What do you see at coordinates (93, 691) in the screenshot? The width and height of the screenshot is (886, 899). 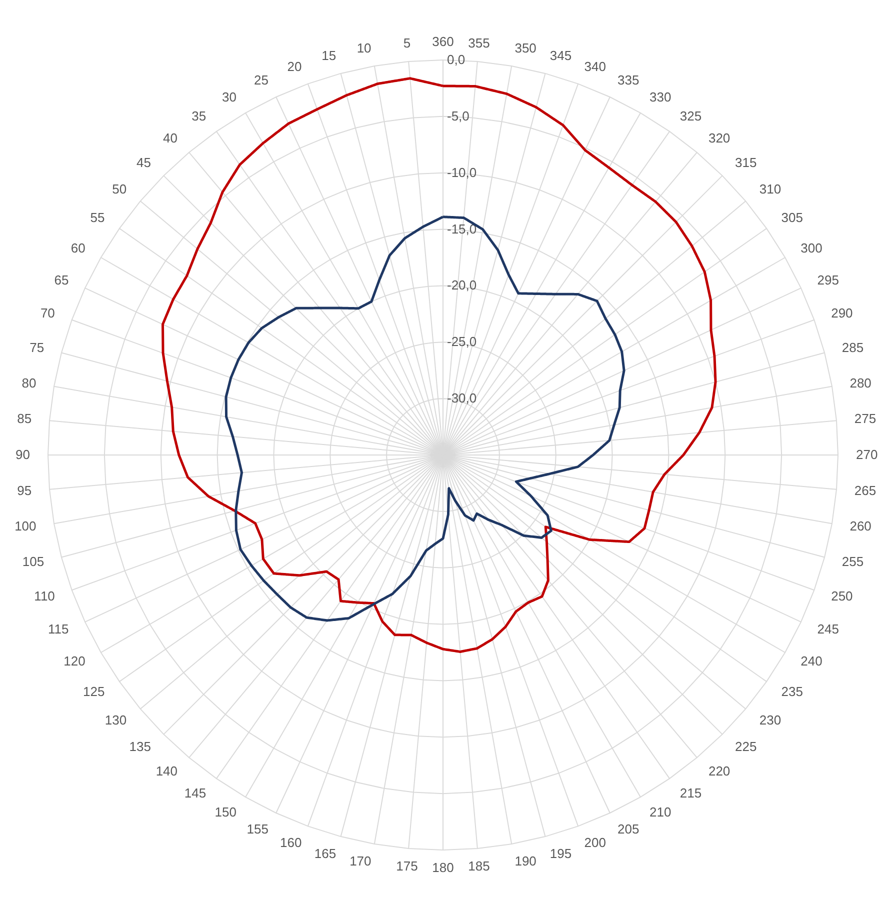 I see `spoke-label: 125` at bounding box center [93, 691].